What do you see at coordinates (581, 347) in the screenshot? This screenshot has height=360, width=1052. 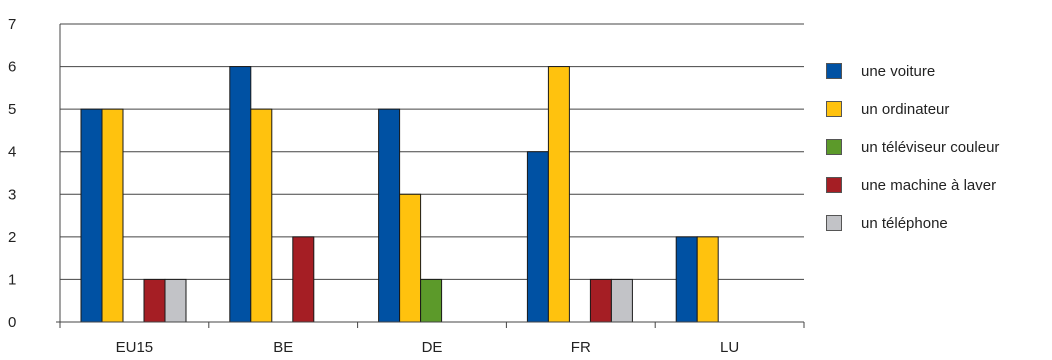 I see `x-tick-label: FR` at bounding box center [581, 347].